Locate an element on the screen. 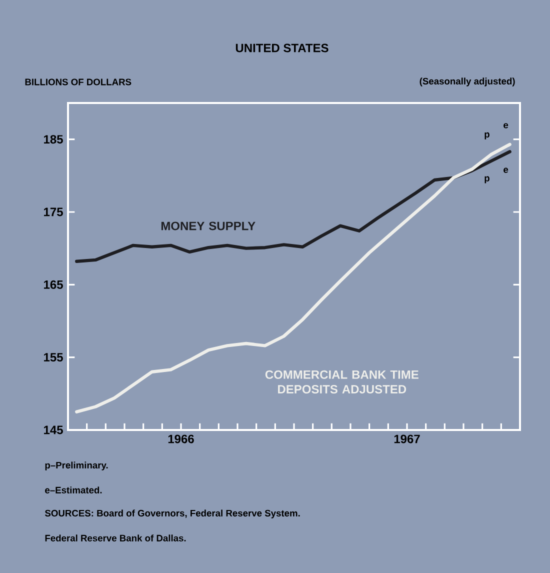 The height and width of the screenshot is (573, 550). y-tick-label: 165 is located at coordinates (53, 284).